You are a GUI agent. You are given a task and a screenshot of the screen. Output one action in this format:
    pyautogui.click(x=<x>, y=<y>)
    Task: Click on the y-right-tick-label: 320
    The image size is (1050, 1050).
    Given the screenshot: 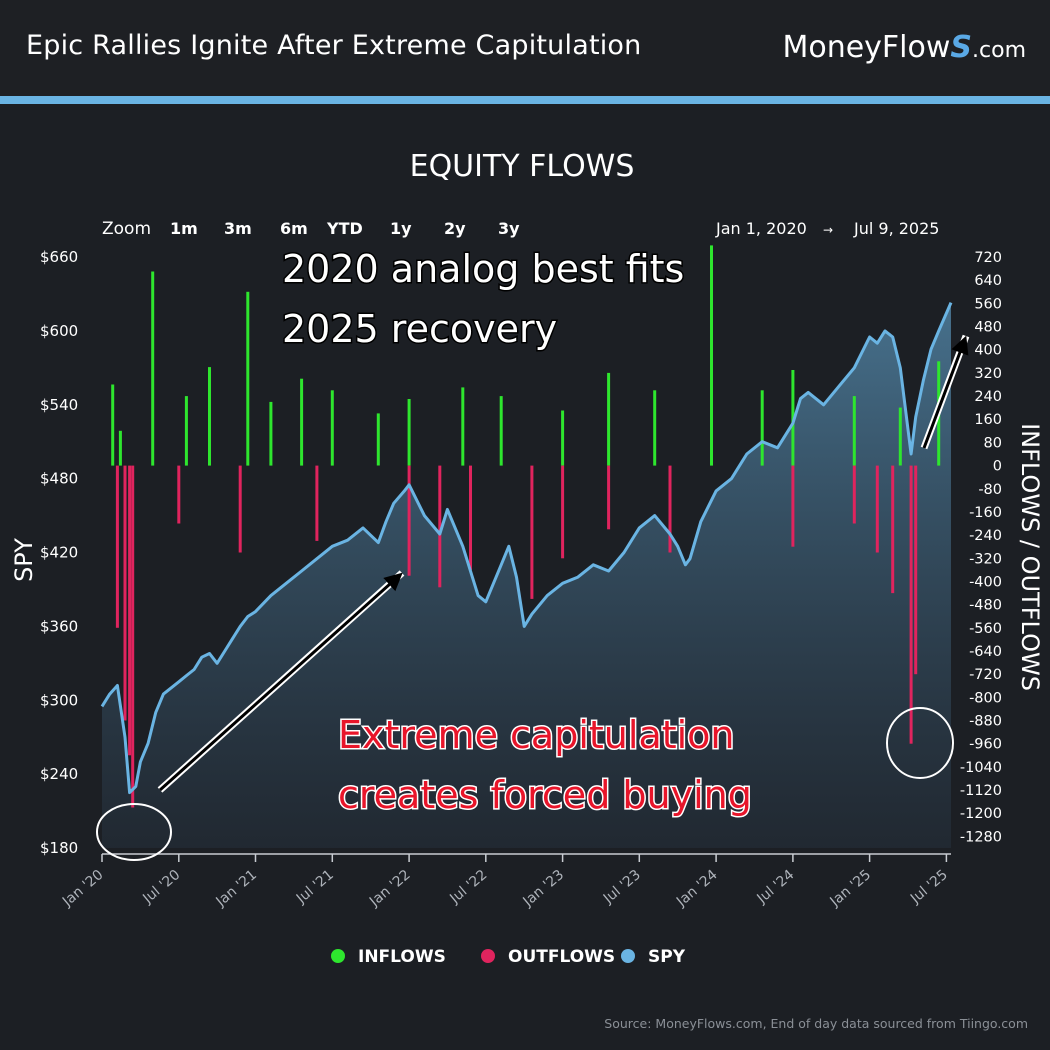 What is the action you would take?
    pyautogui.click(x=988, y=374)
    